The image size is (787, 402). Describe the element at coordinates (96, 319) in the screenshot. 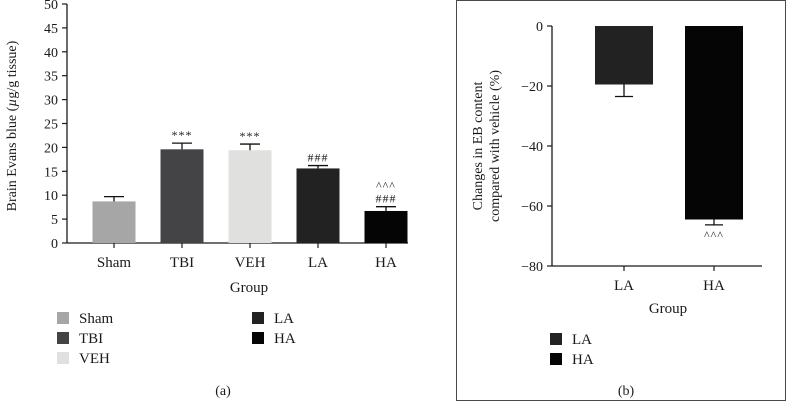

I see `panel-a-legend-label-sham: Sham` at that location.